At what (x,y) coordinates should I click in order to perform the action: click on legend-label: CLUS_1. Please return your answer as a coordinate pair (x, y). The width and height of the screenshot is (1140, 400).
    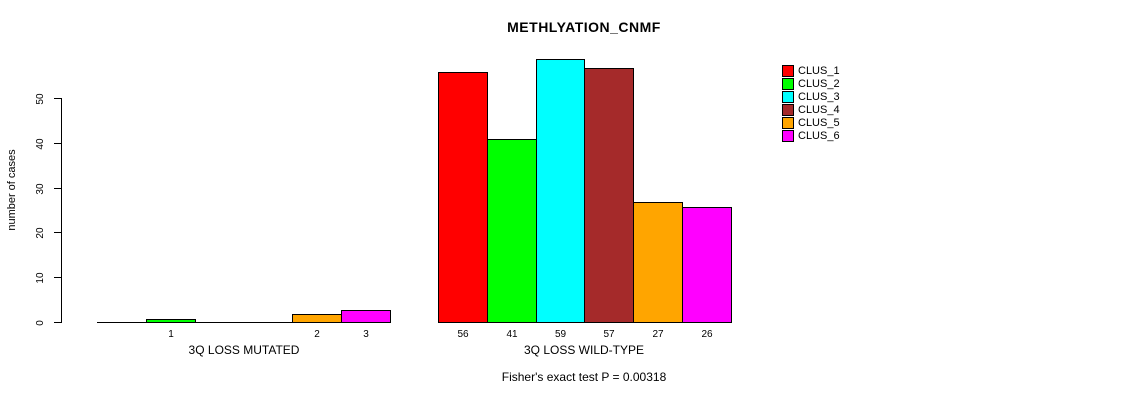
    Looking at the image, I should click on (819, 71).